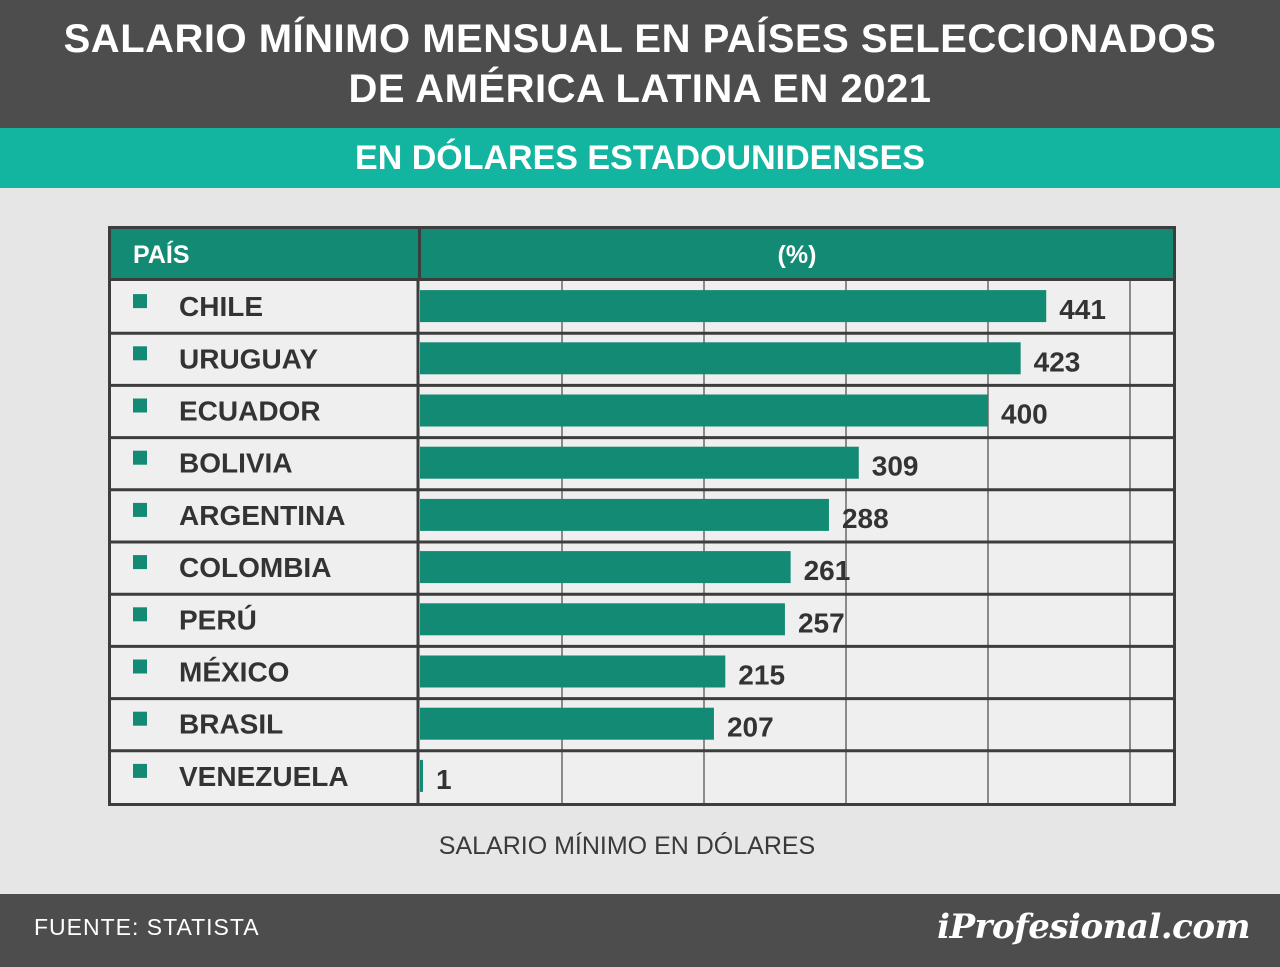 This screenshot has height=967, width=1280. What do you see at coordinates (1057, 361) in the screenshot?
I see `value-label: 423` at bounding box center [1057, 361].